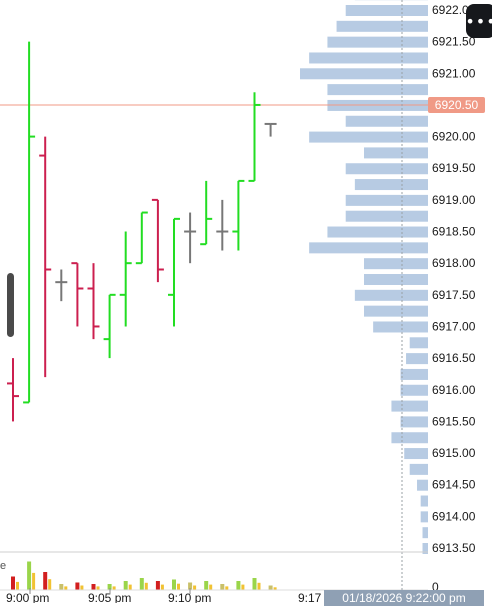  Describe the element at coordinates (454, 358) in the screenshot. I see `price-axis-label: 6916.50` at that location.